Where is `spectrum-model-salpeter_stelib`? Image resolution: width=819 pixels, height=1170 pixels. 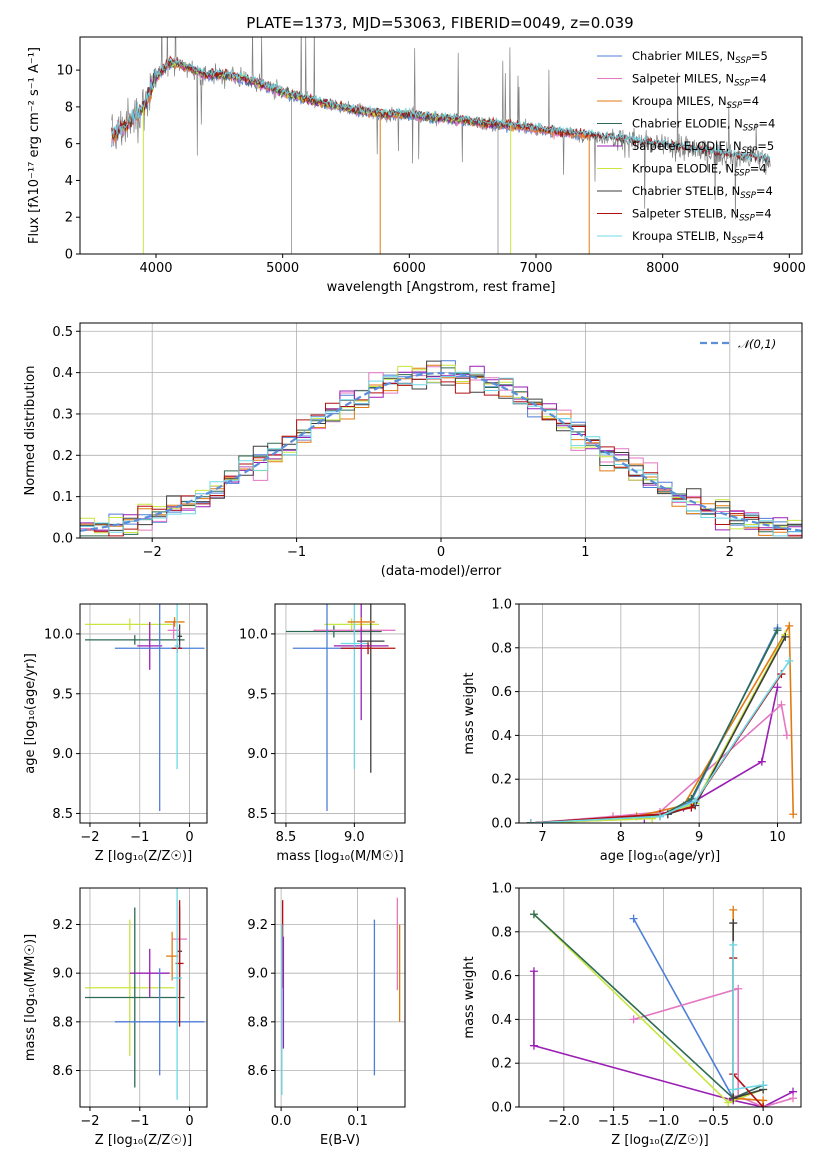
spectrum-model-salpeter_stelib is located at coordinates (441, 109).